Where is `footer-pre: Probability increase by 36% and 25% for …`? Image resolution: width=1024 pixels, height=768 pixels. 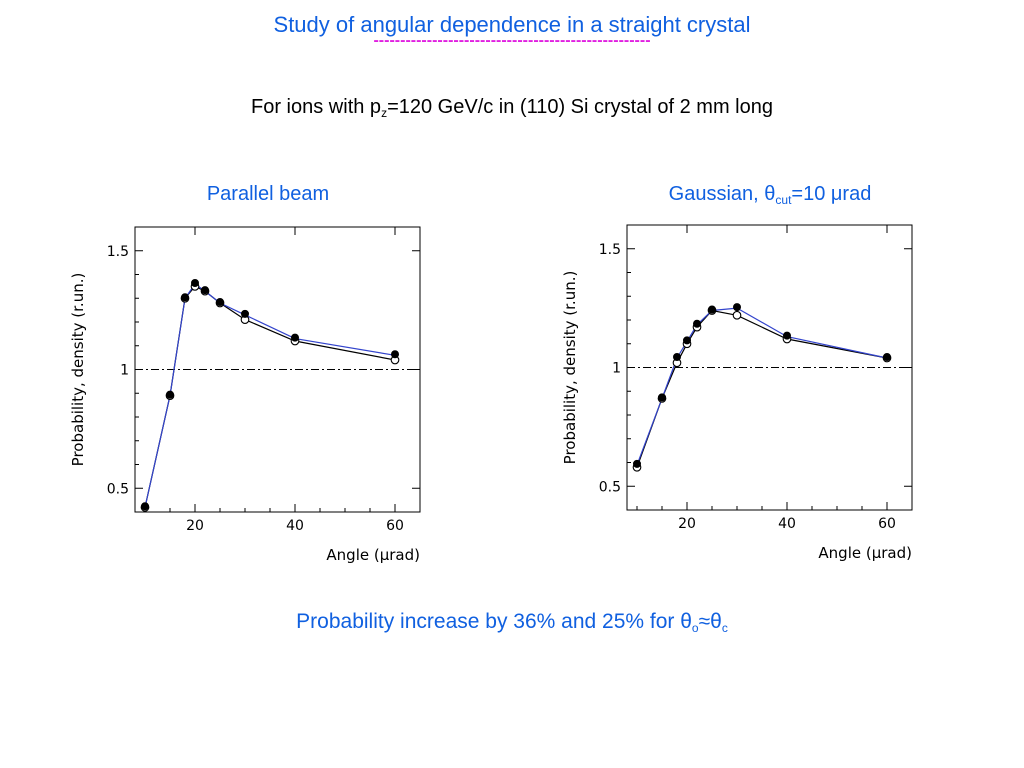 footer-pre: Probability increase by 36% and 25% for … is located at coordinates (494, 621).